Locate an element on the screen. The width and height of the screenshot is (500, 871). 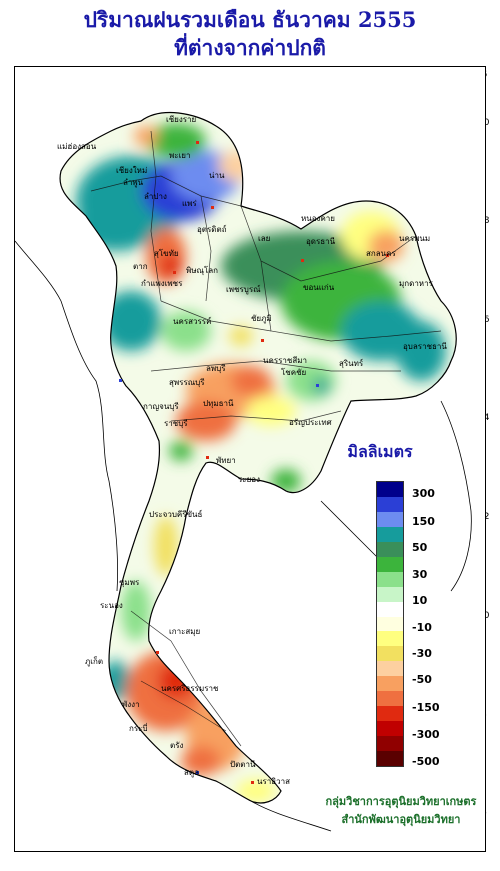
credit-line2: สำนักพัฒนาอุตุนิยมวิทยา is located at coordinates (401, 819).